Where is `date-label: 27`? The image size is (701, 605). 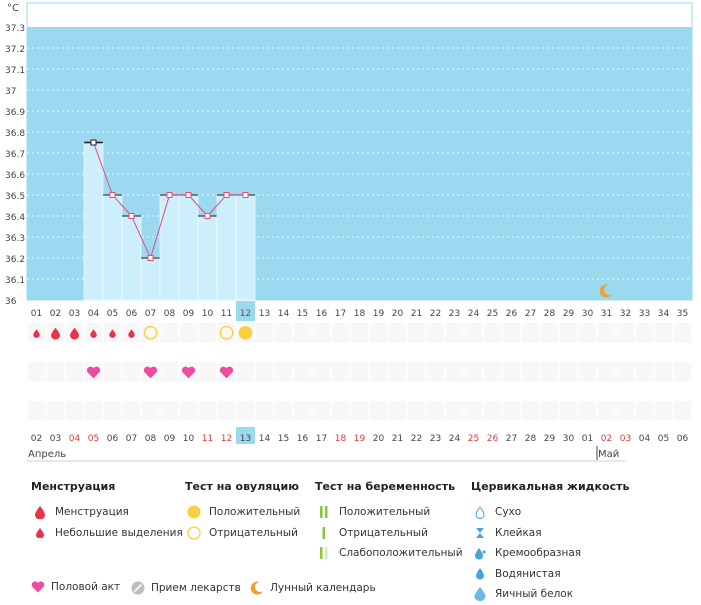
date-label: 27 is located at coordinates (511, 439).